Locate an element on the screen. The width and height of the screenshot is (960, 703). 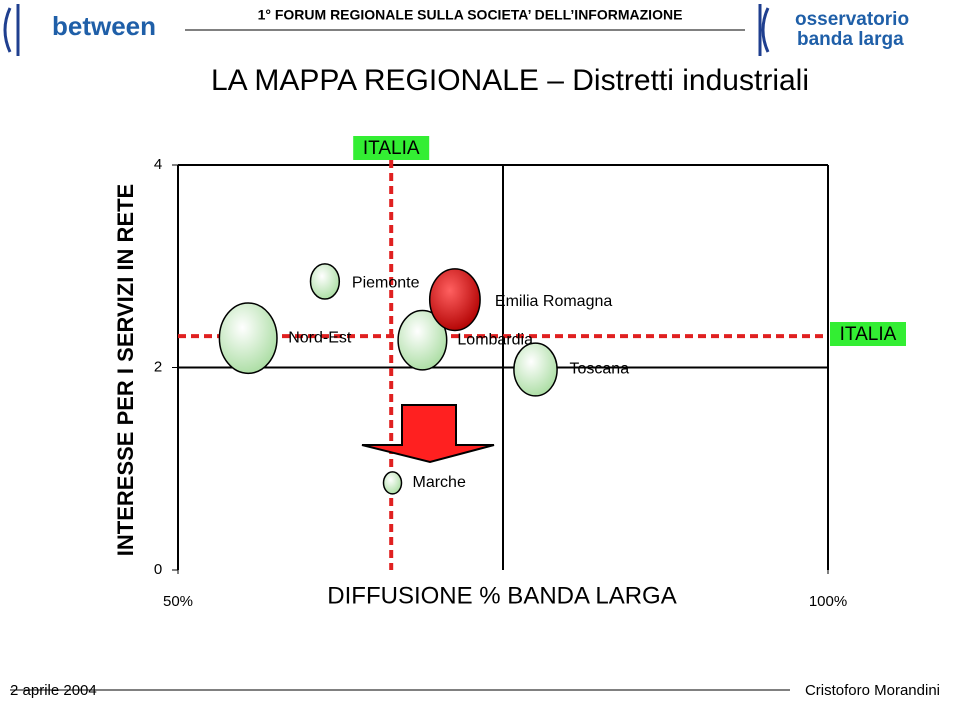
y-tick-label: 4 is located at coordinates (158, 164).